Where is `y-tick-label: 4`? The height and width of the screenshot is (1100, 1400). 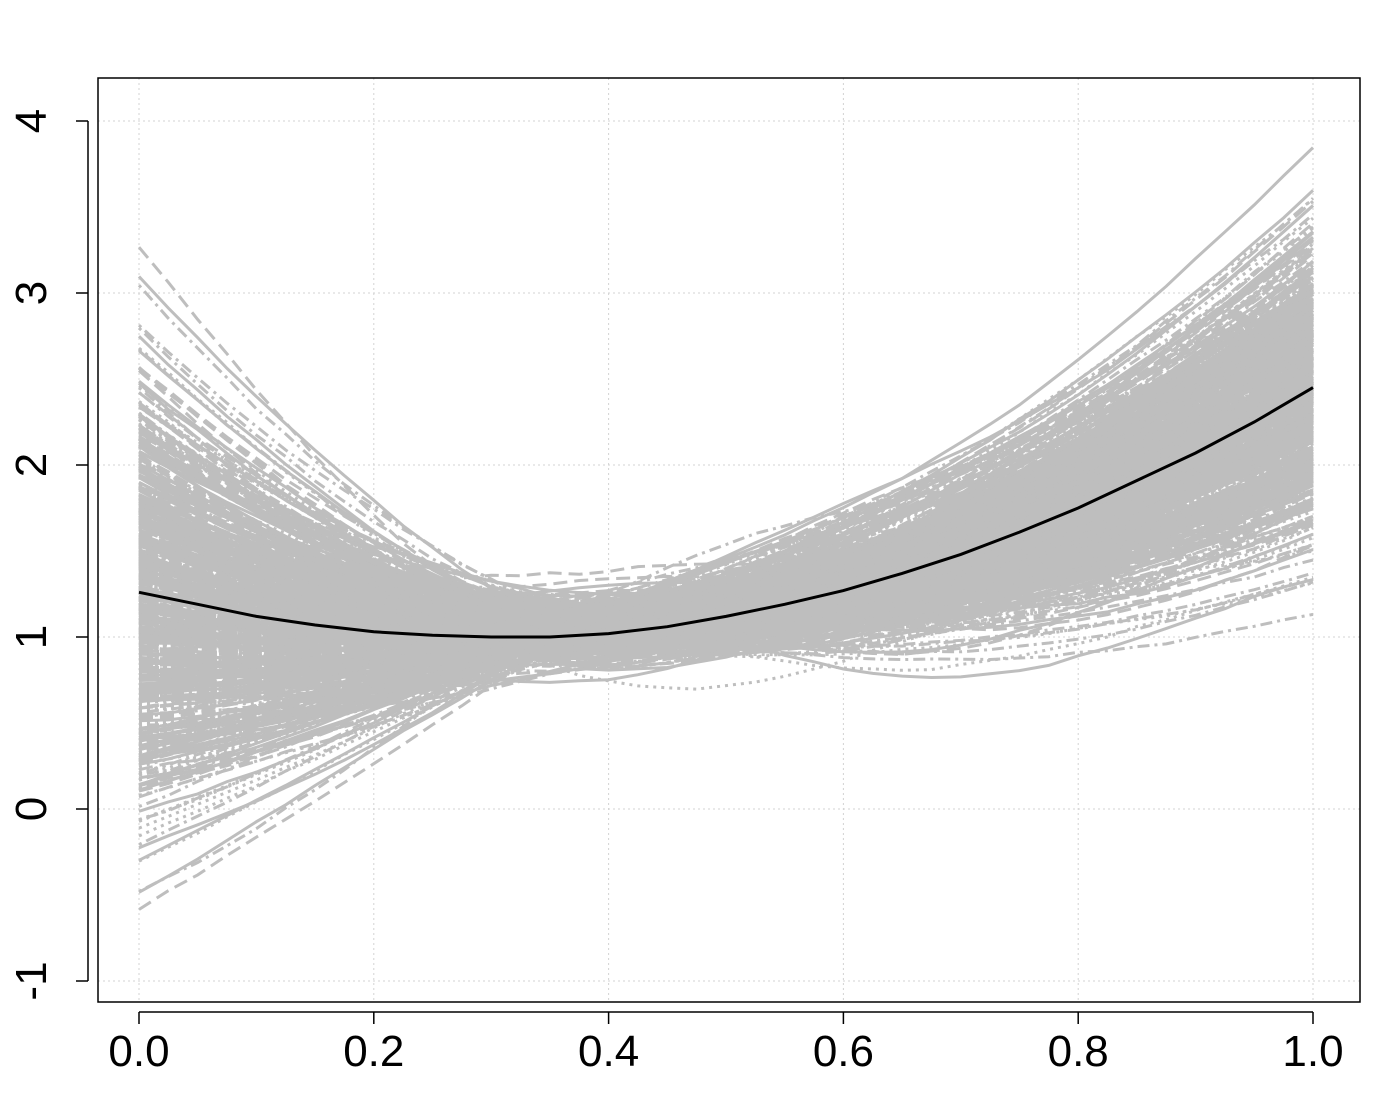 y-tick-label: 4 is located at coordinates (31, 121).